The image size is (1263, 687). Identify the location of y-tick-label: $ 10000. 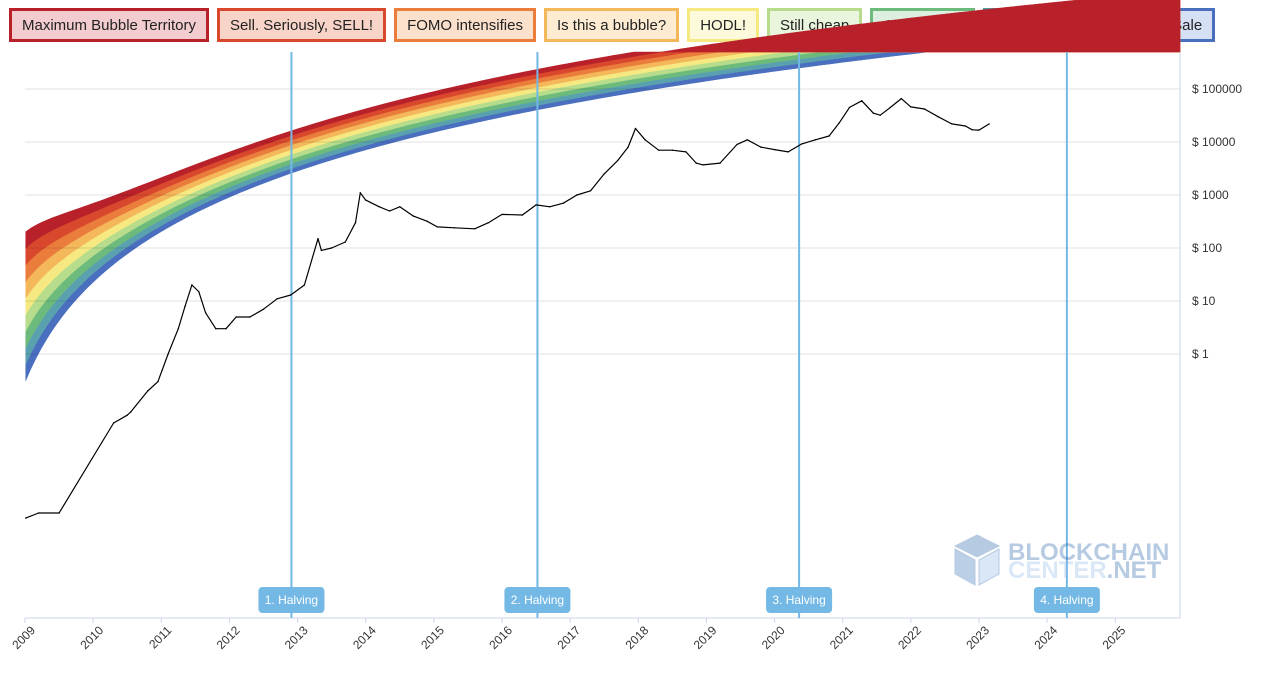
(1214, 142).